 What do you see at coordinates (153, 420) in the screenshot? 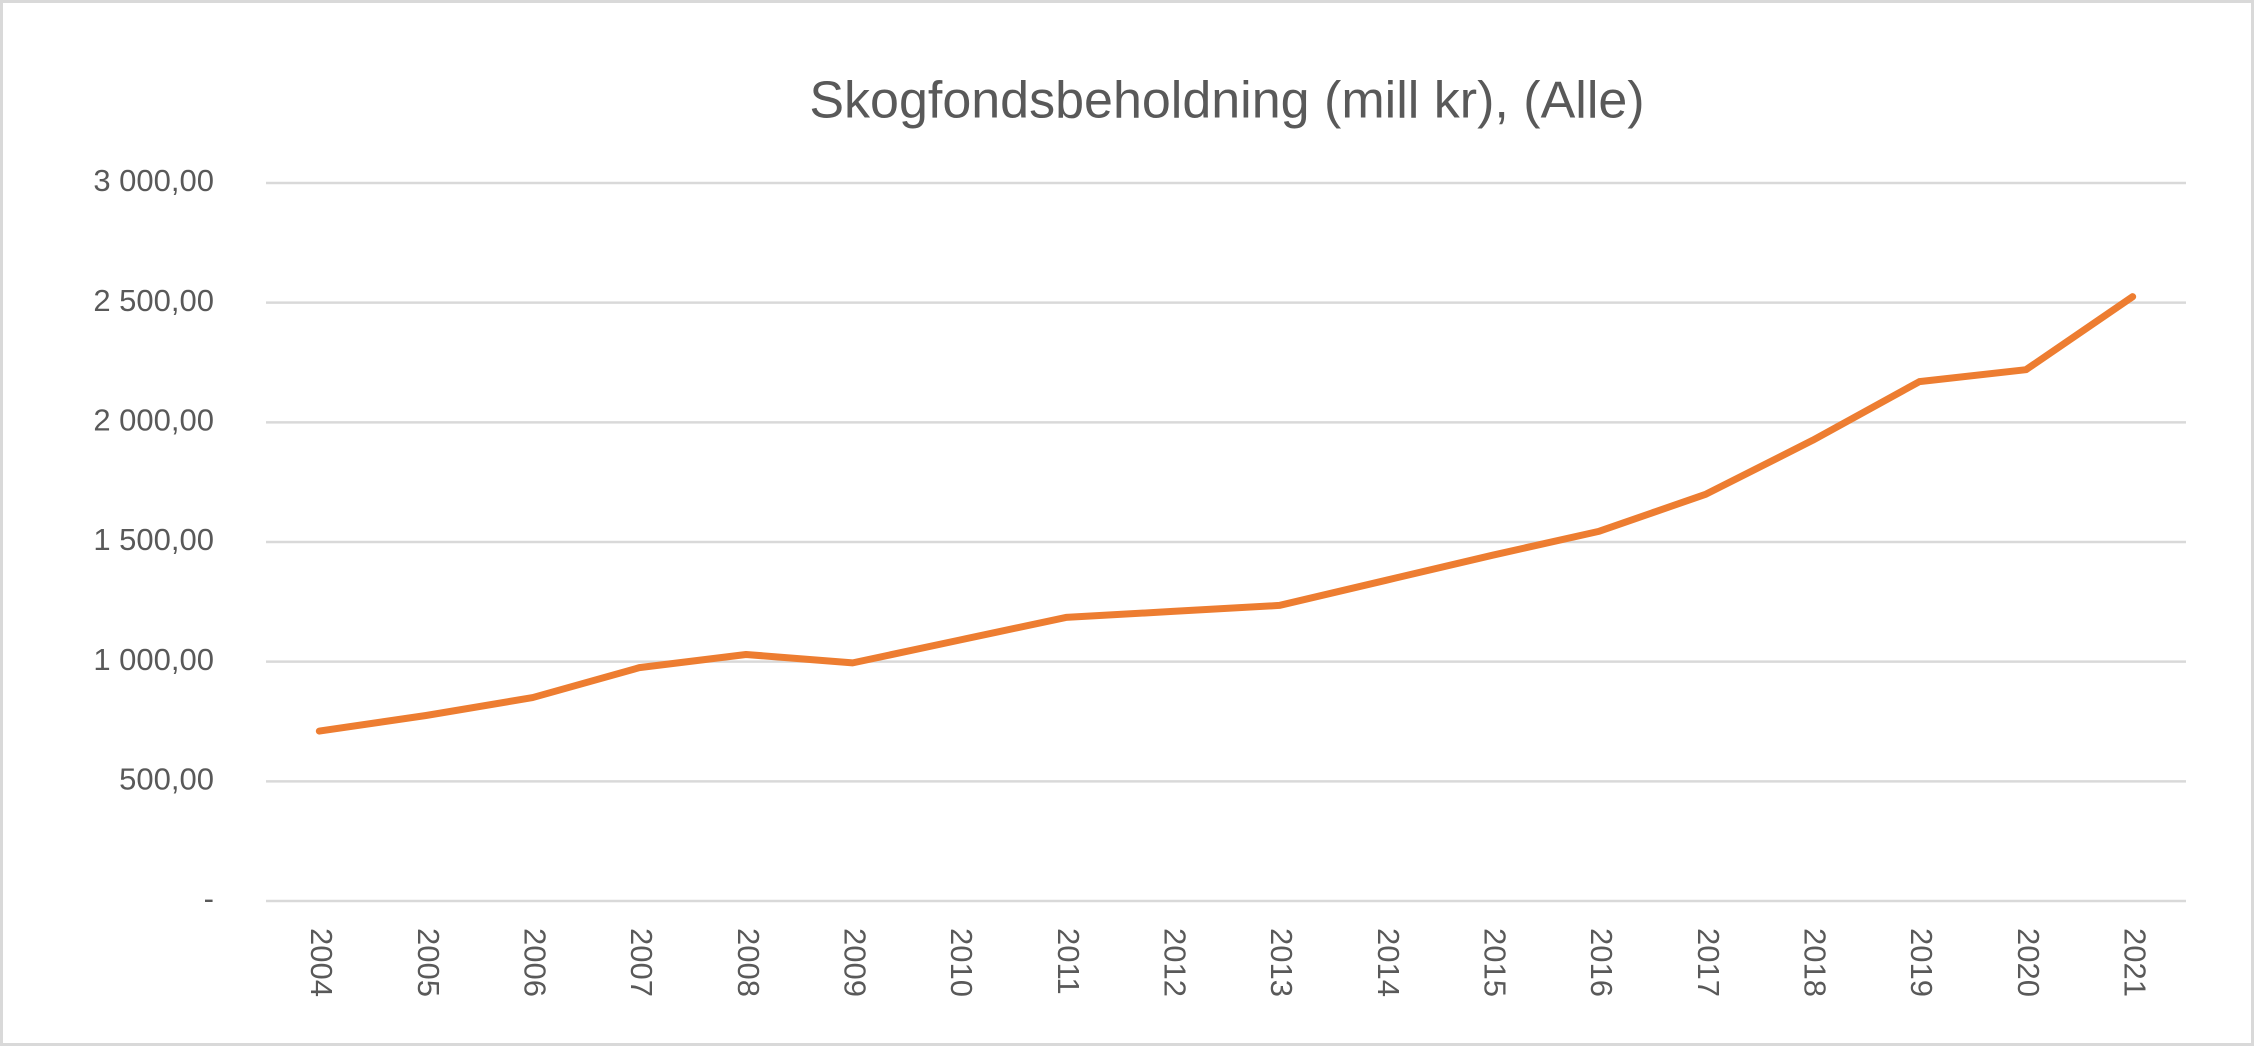
I see `y-tick-label: 2 000,00` at bounding box center [153, 420].